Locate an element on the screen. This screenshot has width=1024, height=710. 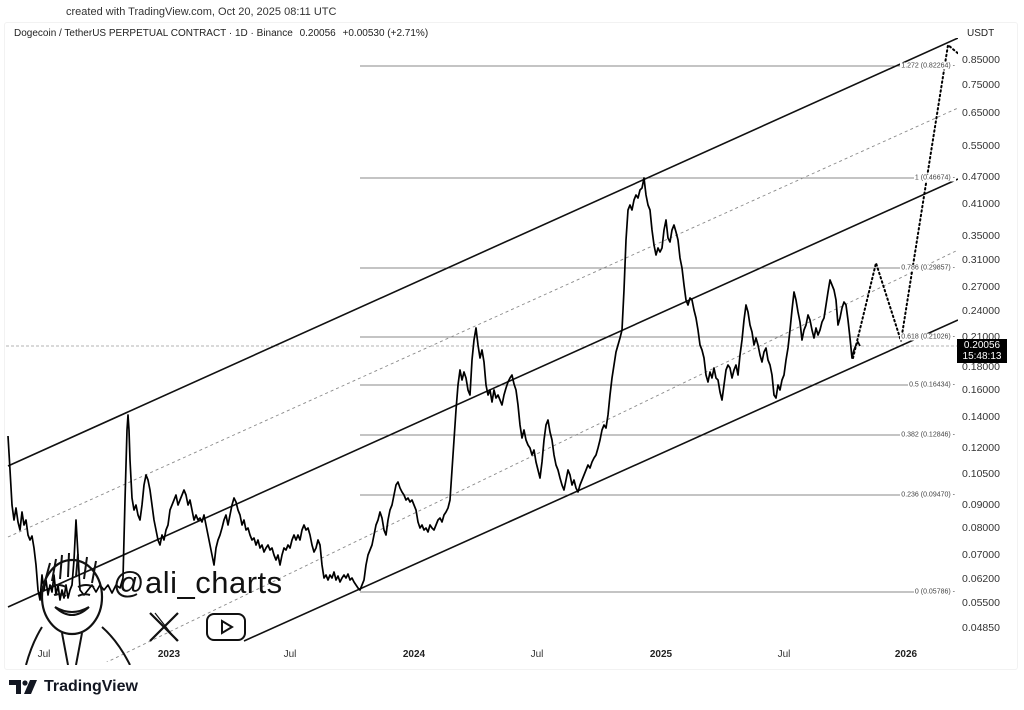
current-price-tag: 0.20056 15:48:13 is located at coordinates (982, 351).